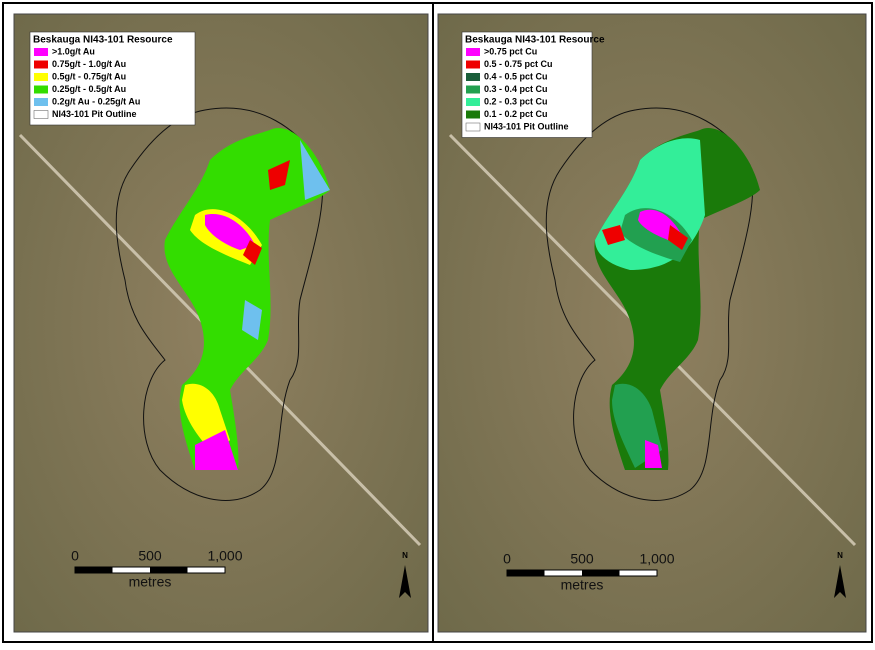 The image size is (875, 650). I want to click on legend-label: 0.2g/t Au - 0.25g/t Au, so click(96, 101).